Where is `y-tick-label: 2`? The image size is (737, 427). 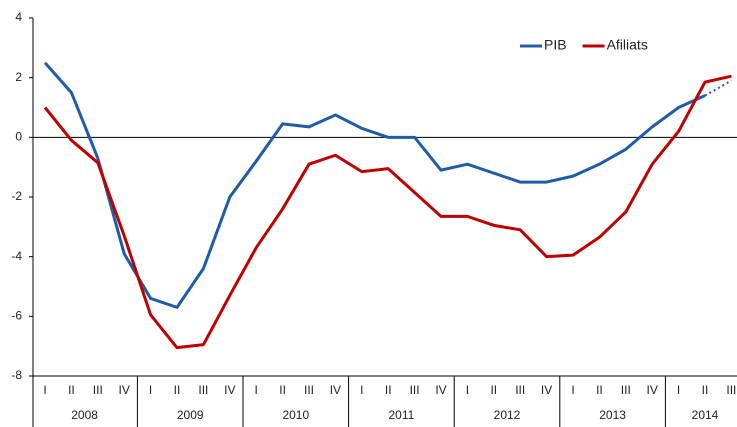 y-tick-label: 2 is located at coordinates (18, 77).